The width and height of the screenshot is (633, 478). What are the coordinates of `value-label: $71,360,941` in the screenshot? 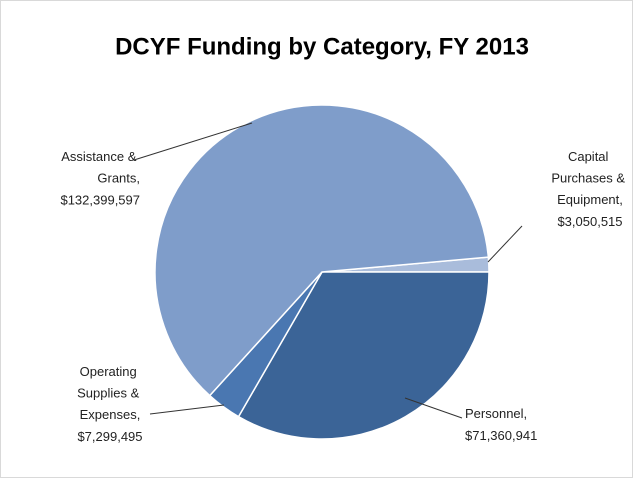 It's located at (501, 435).